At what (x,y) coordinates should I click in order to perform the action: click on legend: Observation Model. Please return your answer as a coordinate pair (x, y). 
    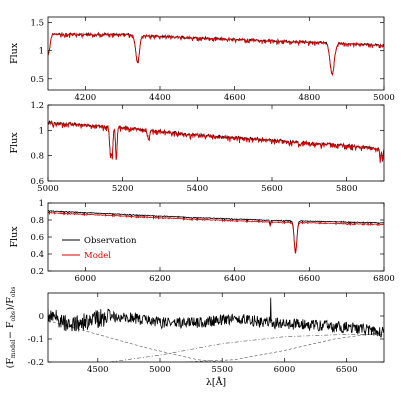
    Looking at the image, I should click on (99, 248).